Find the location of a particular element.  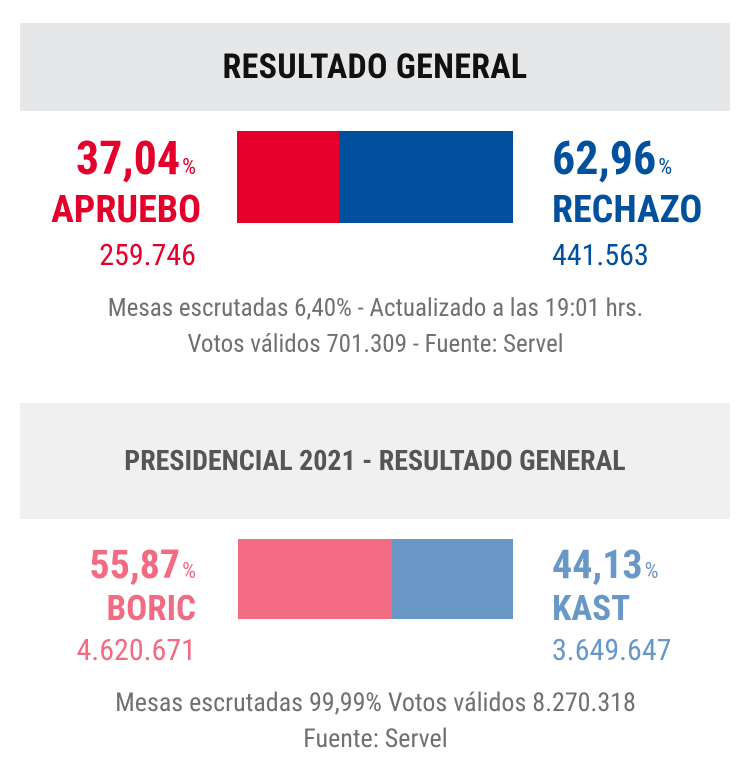

apruebo-label: APRUEBO is located at coordinates (126, 210).